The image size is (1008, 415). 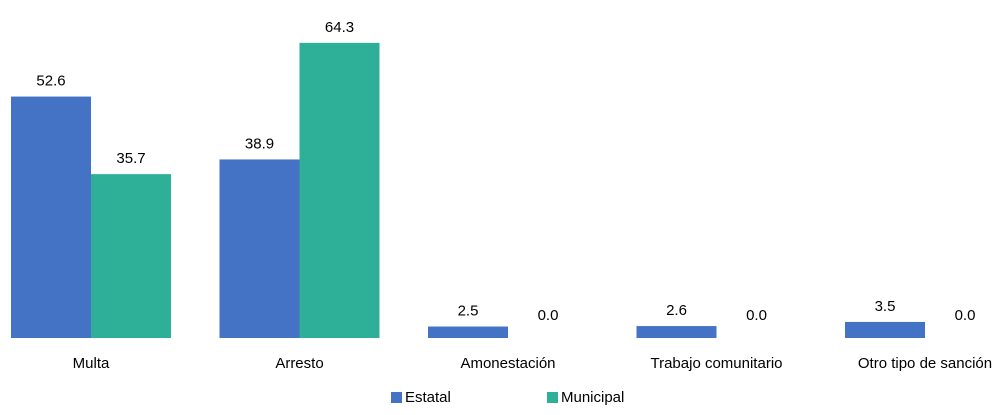 What do you see at coordinates (756, 315) in the screenshot?
I see `value-label-municipal-trabajo-comunitario: 0.0` at bounding box center [756, 315].